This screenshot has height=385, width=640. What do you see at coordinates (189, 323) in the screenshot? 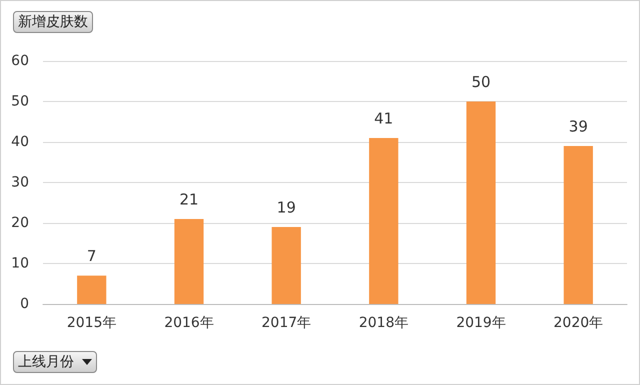
I see `x-tick-label: 2016年` at bounding box center [189, 323].